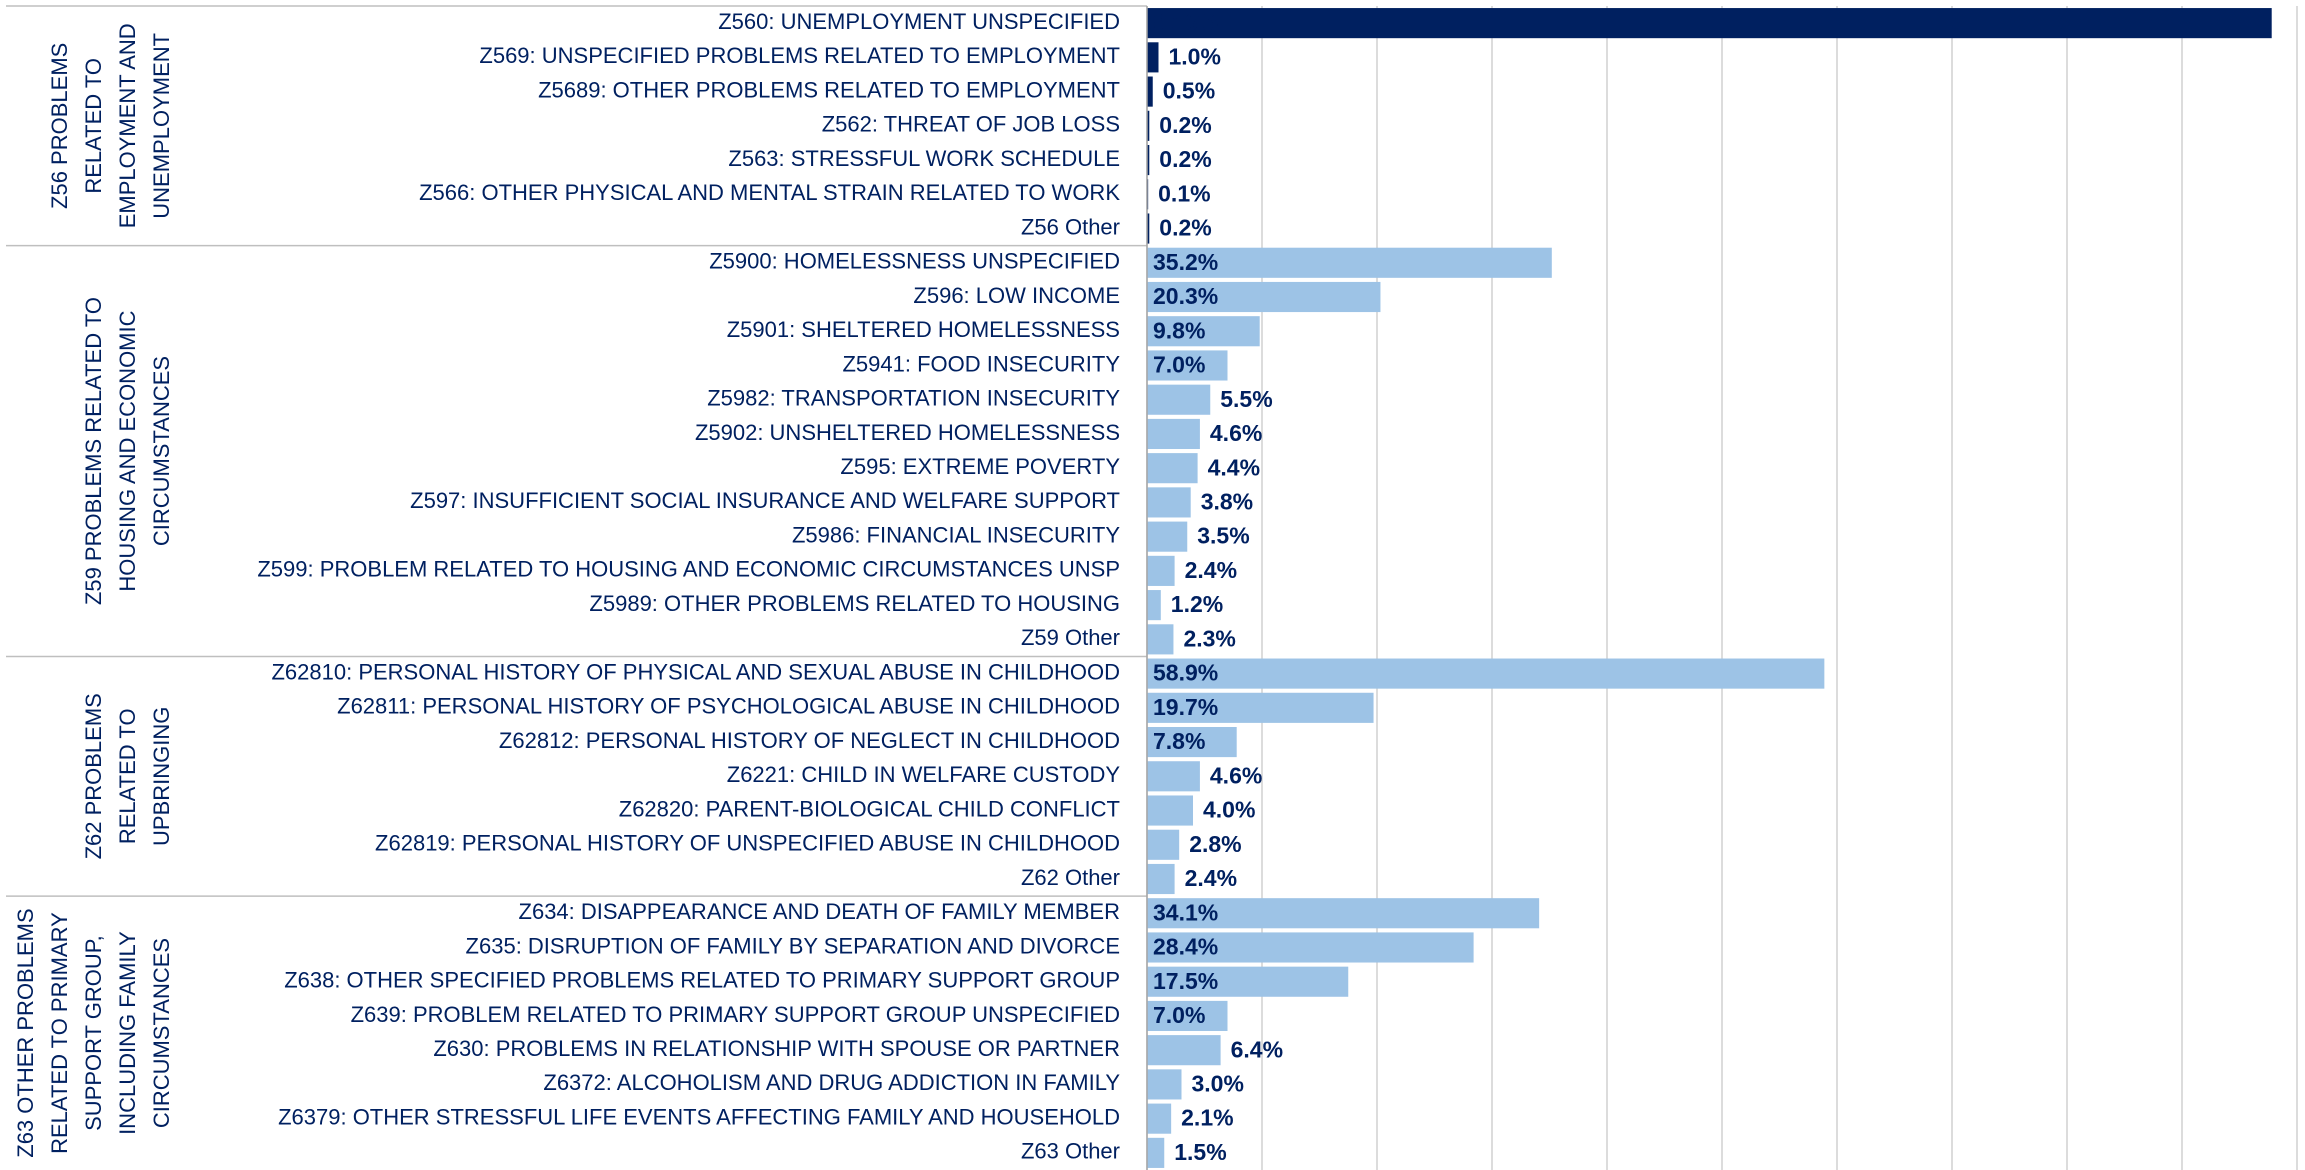  I want to click on group-label: Z59 PROBLEMS RELATED TO, so click(93, 451).